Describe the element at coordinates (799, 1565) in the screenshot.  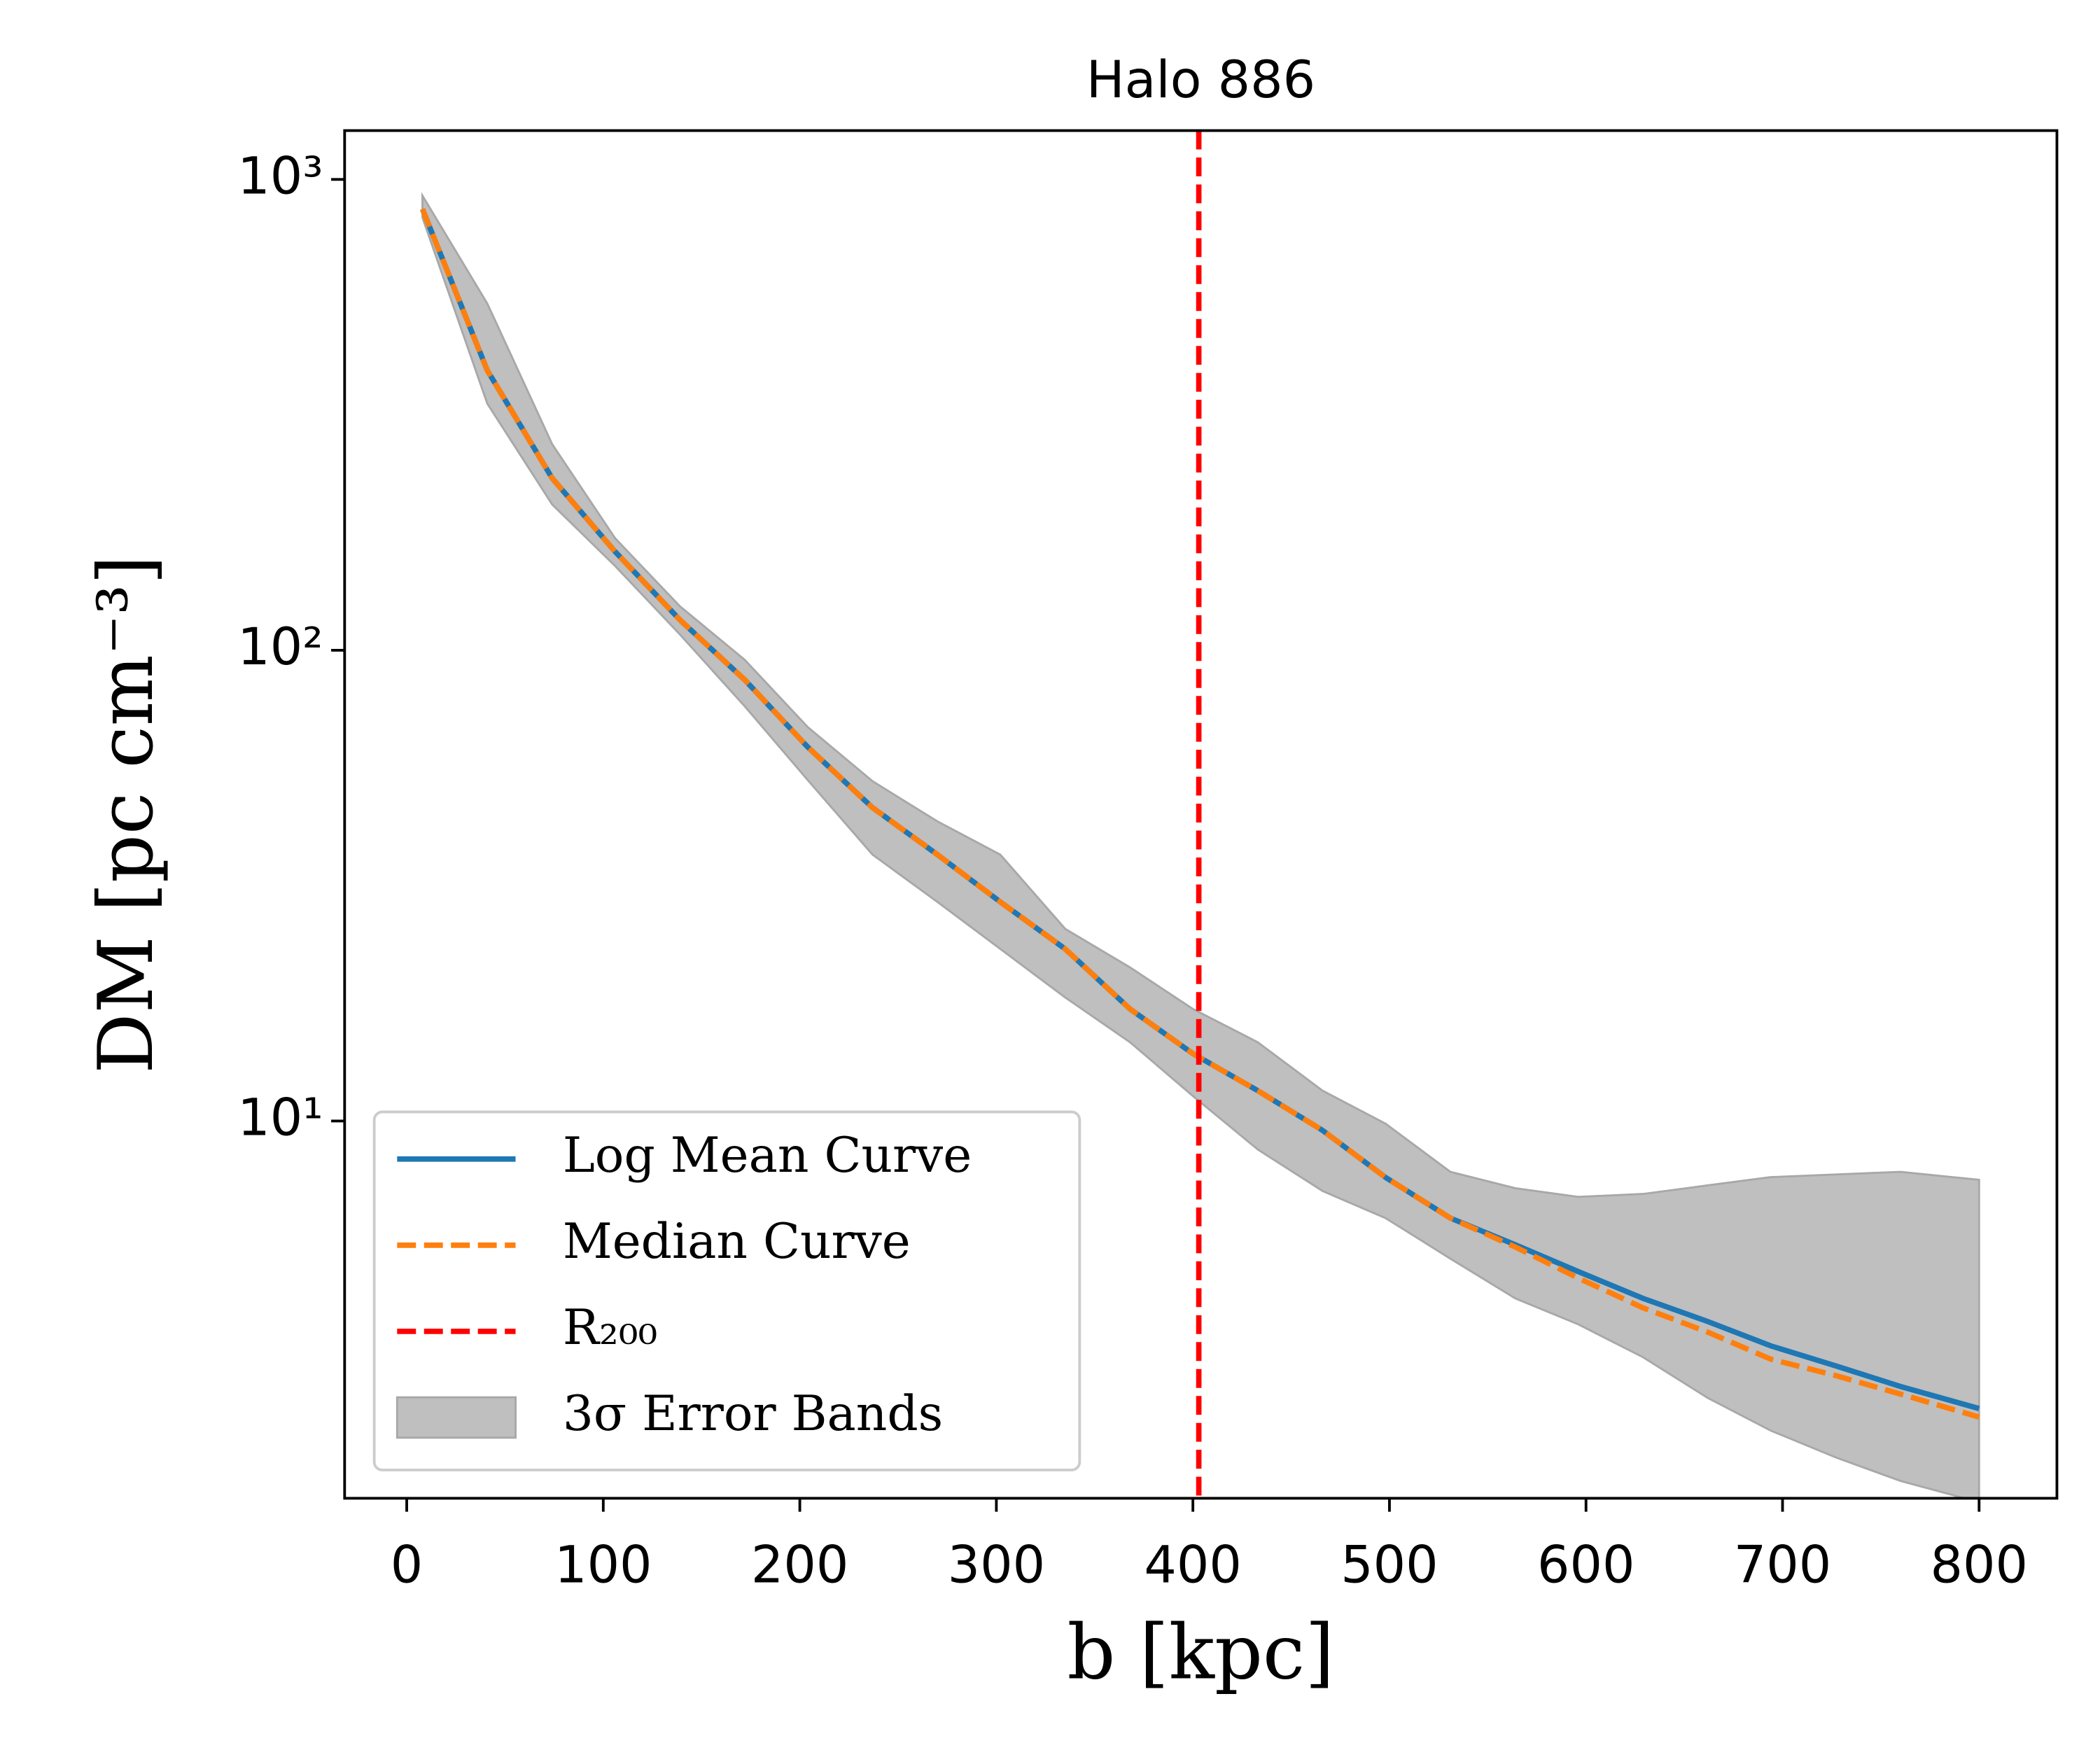
I see `x-tick-label: 200` at that location.